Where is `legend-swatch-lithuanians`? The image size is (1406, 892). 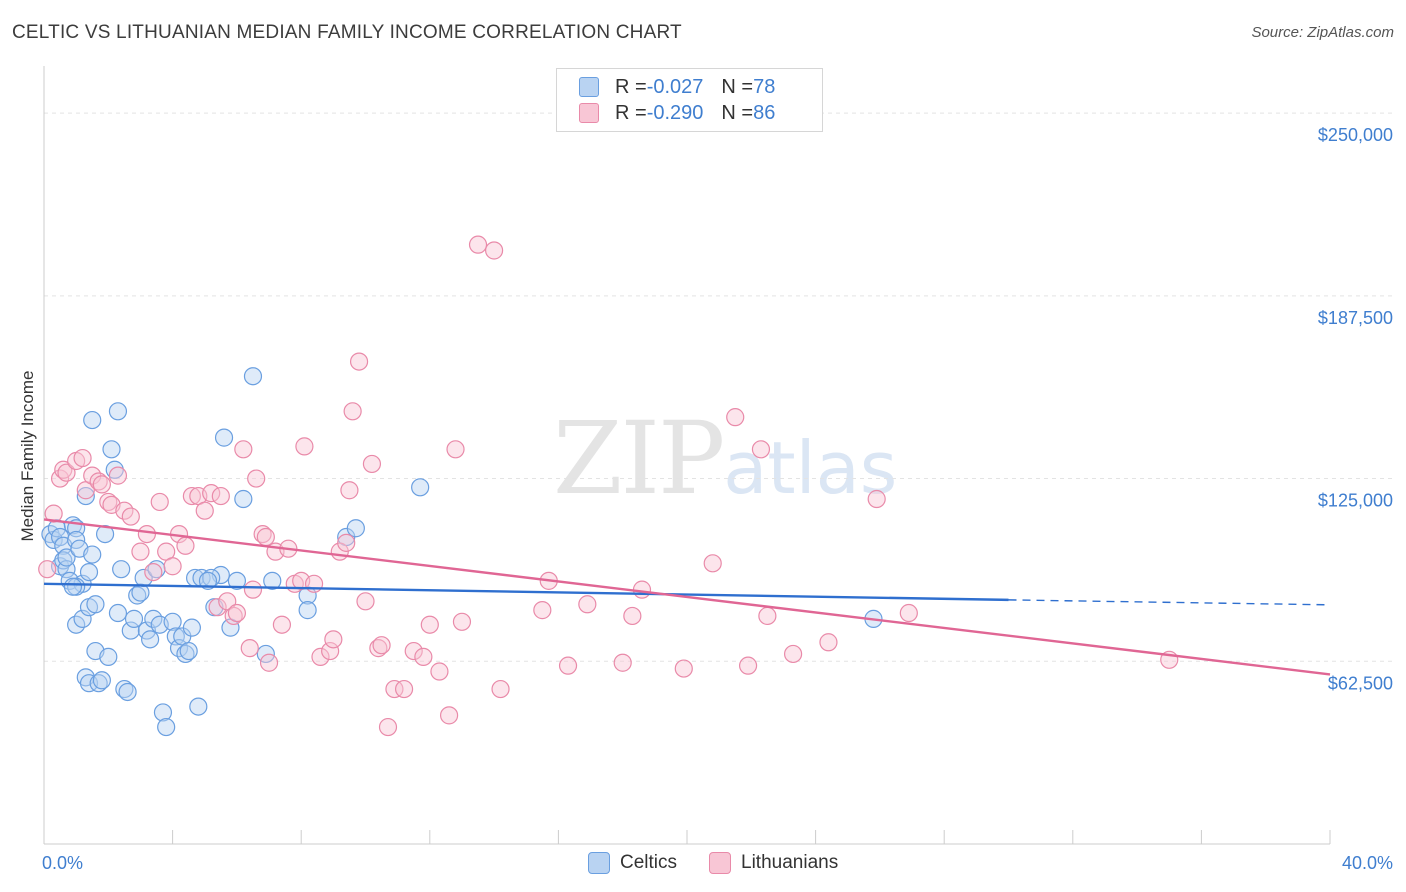 legend-swatch-lithuanians is located at coordinates (589, 113).